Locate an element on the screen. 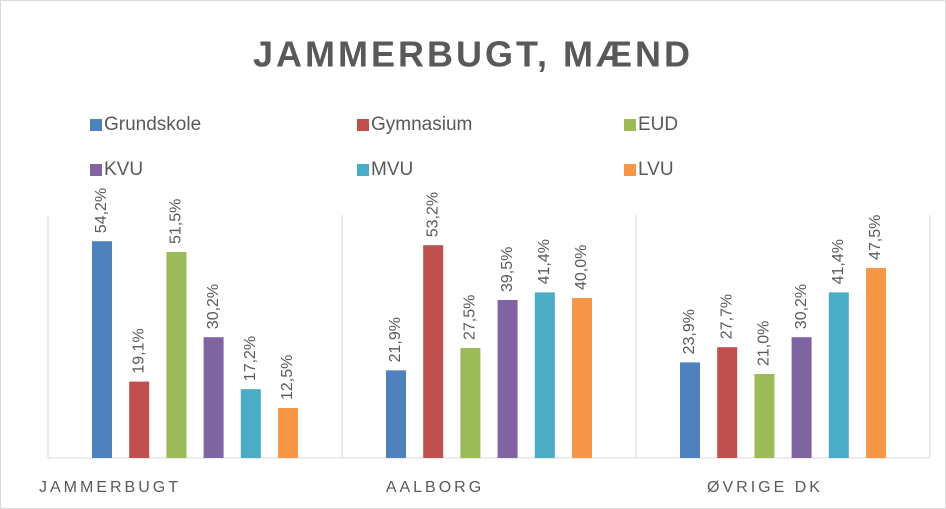 This screenshot has height=509, width=946. chart-title: JAMMERBUGT, MÆND is located at coordinates (473, 54).